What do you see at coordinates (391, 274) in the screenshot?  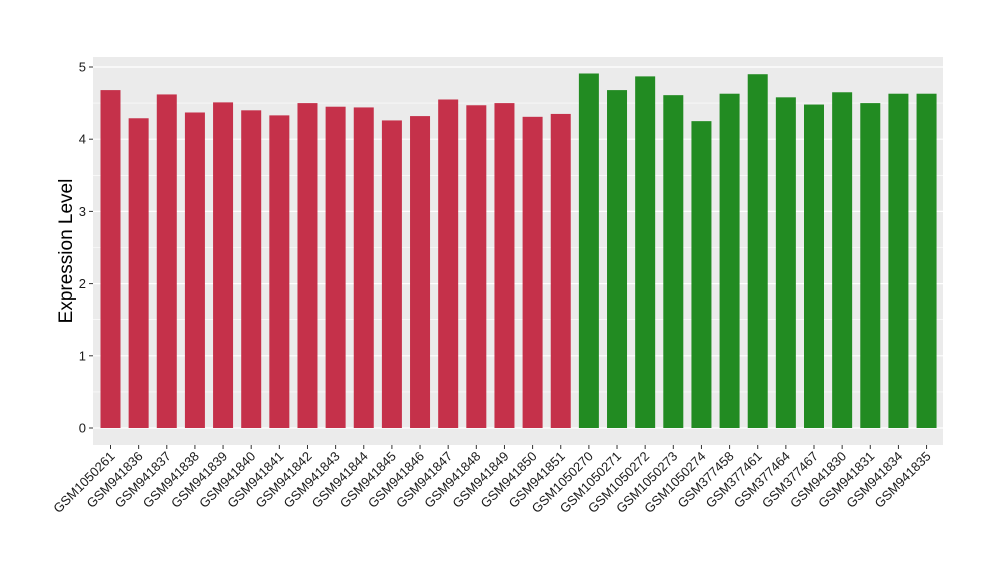 I see `bar-GSM941845` at bounding box center [391, 274].